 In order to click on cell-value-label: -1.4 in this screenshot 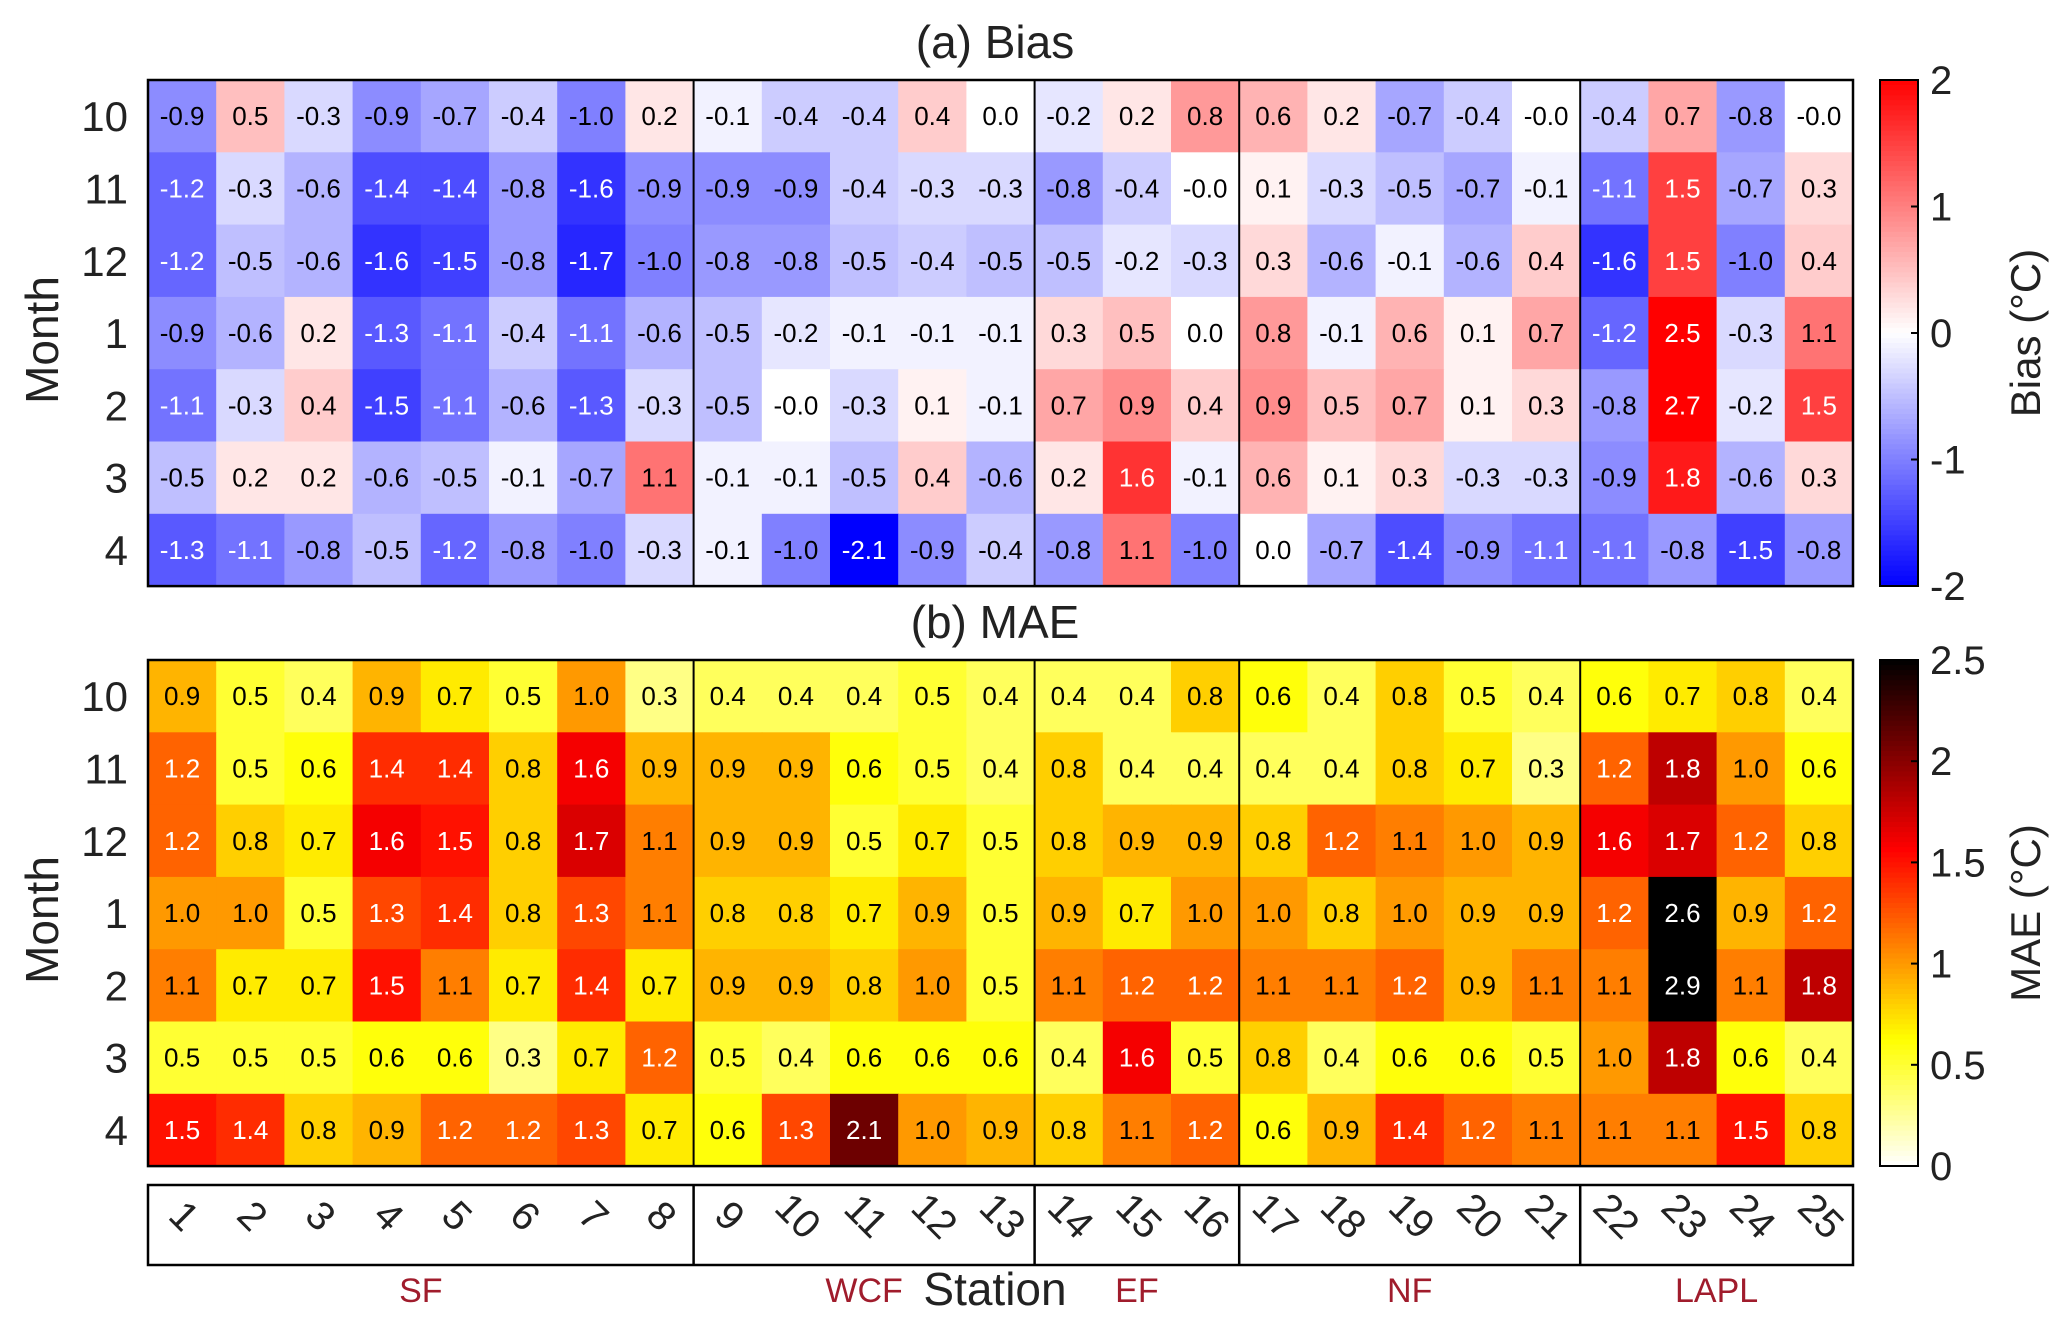, I will do `click(386, 188)`.